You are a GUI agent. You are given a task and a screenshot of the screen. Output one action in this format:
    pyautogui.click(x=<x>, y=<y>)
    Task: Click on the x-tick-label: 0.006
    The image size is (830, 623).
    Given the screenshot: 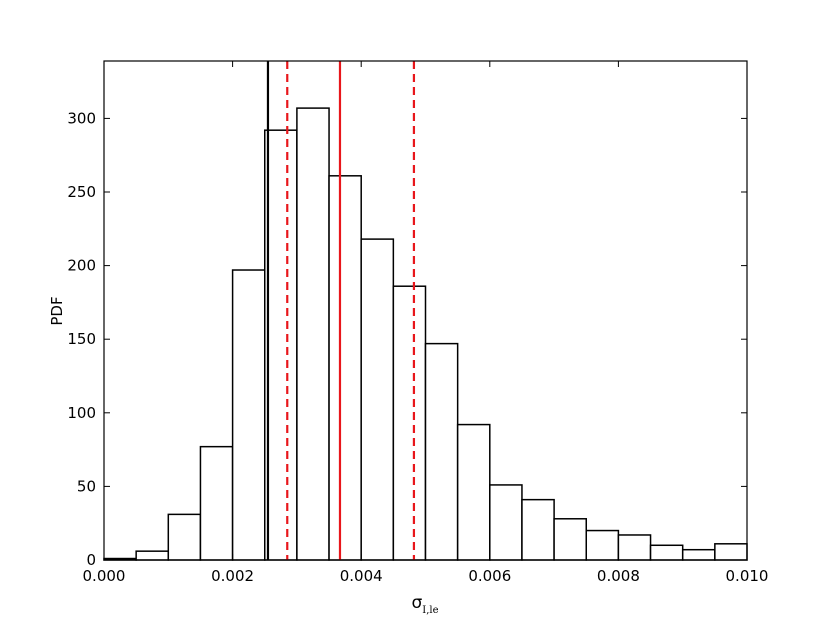 What is the action you would take?
    pyautogui.click(x=489, y=576)
    